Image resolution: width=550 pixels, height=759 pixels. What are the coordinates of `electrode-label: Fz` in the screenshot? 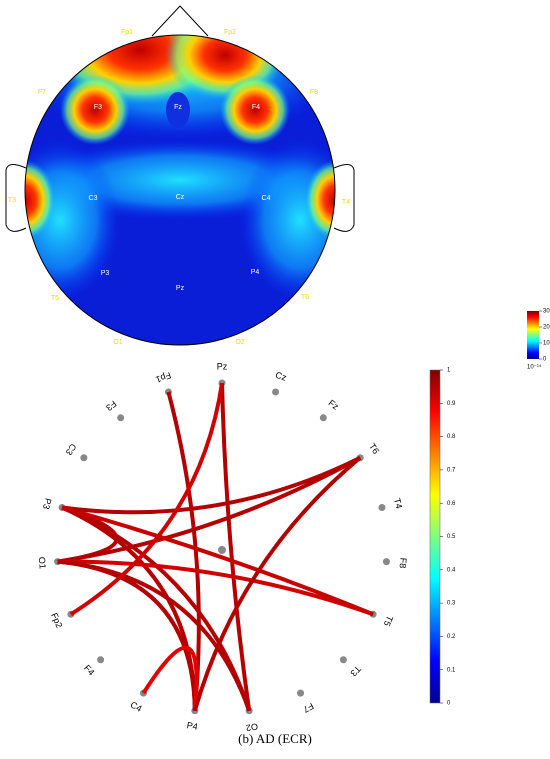 It's located at (178, 107).